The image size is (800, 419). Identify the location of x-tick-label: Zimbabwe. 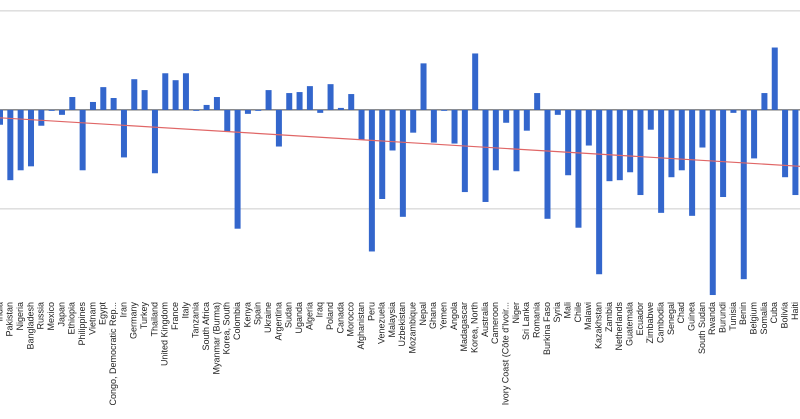
(650, 323).